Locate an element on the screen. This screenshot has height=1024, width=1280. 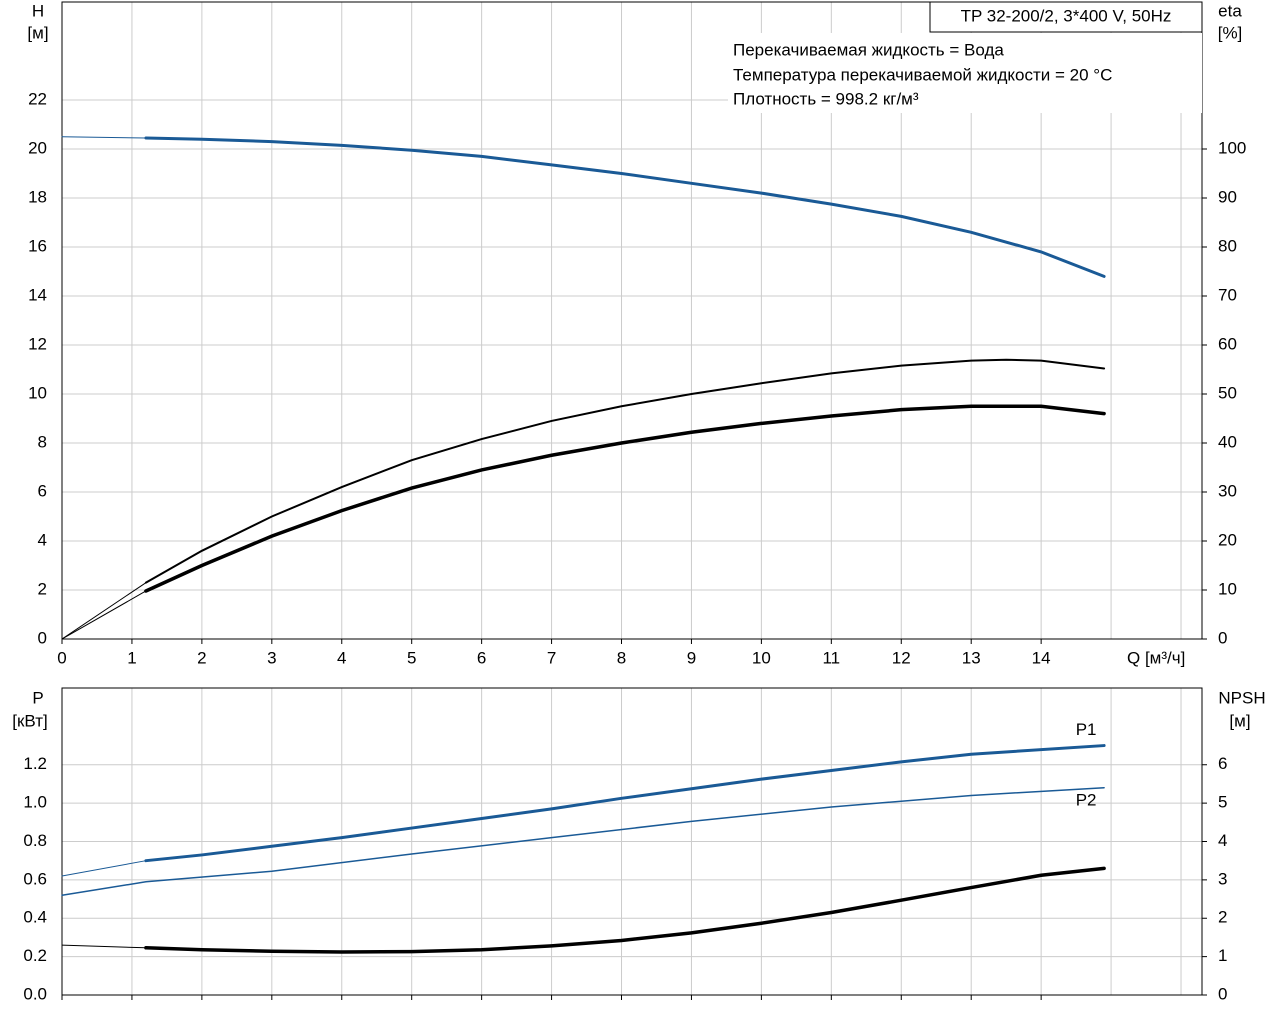
y2-axis-unit: [%] is located at coordinates (1230, 32).